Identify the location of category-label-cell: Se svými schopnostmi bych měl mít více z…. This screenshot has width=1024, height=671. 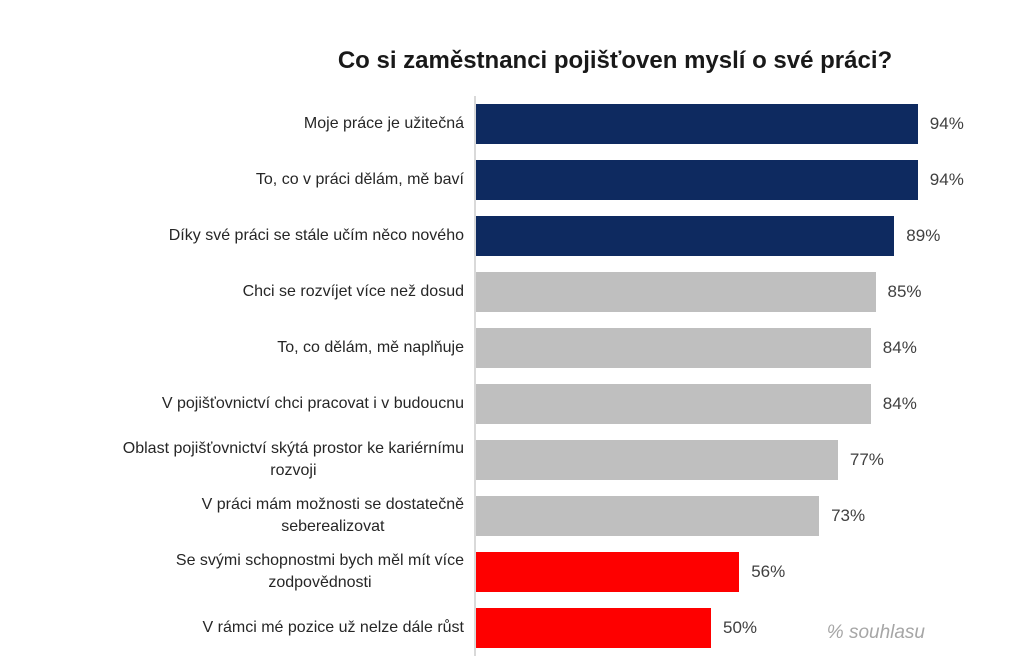
(243, 571).